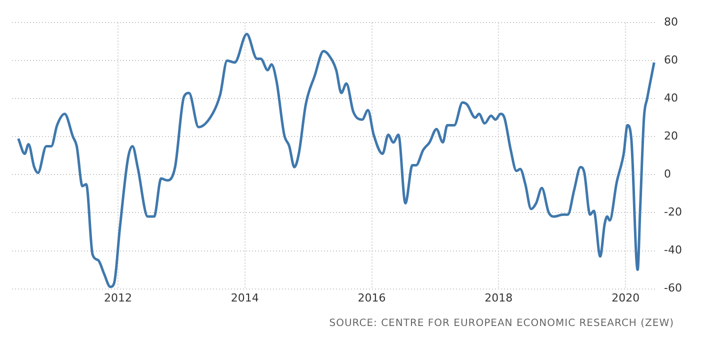  I want to click on x-tick-label: 2016, so click(372, 297).